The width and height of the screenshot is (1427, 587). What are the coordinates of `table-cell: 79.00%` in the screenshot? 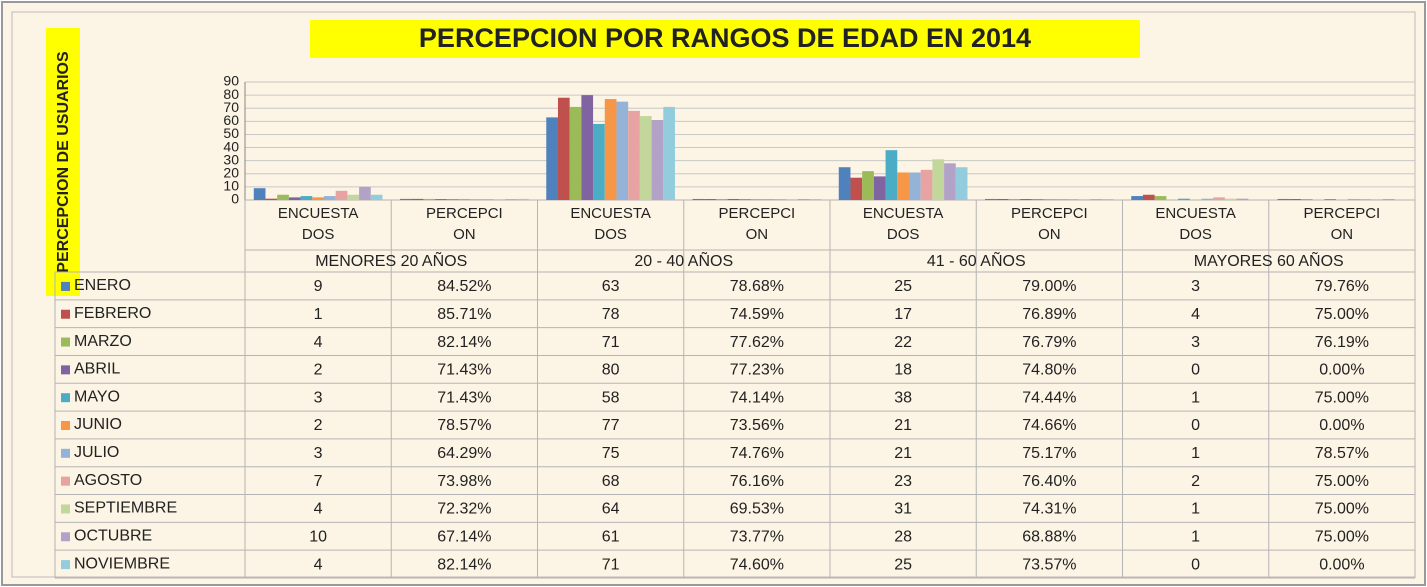 It's located at (1049, 286).